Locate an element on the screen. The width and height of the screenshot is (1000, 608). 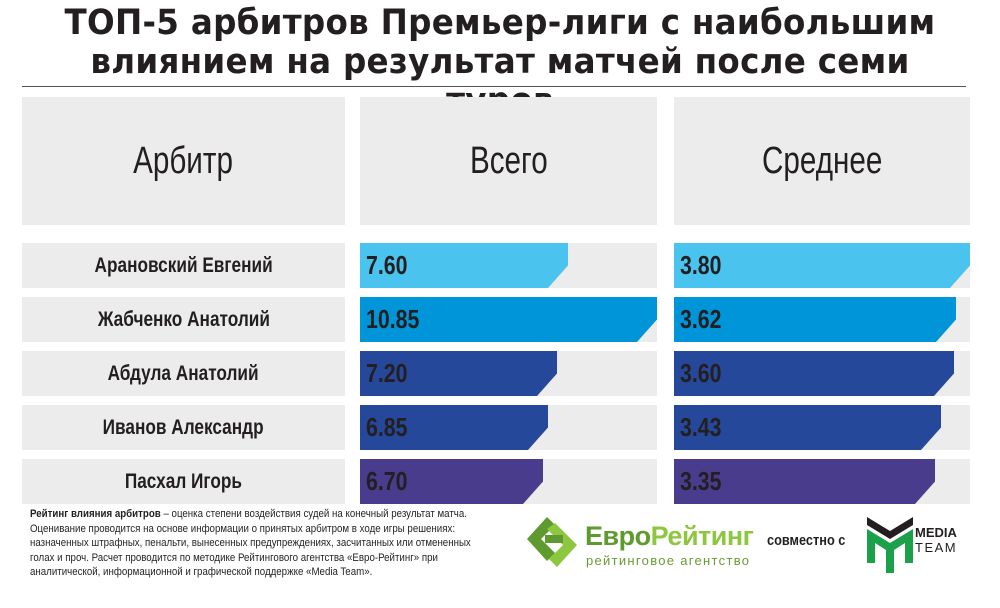
title-divider is located at coordinates (494, 86).